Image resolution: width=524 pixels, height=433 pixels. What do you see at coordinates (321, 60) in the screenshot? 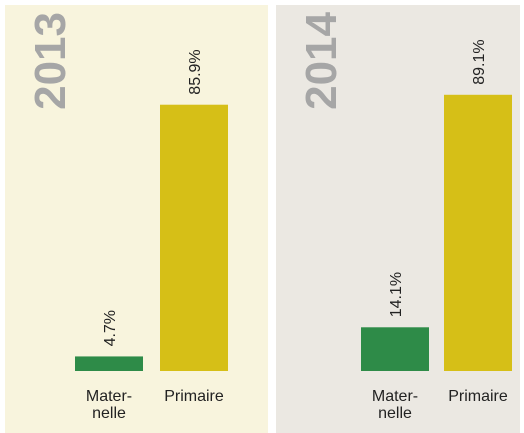
I see `year-title: 2014` at bounding box center [321, 60].